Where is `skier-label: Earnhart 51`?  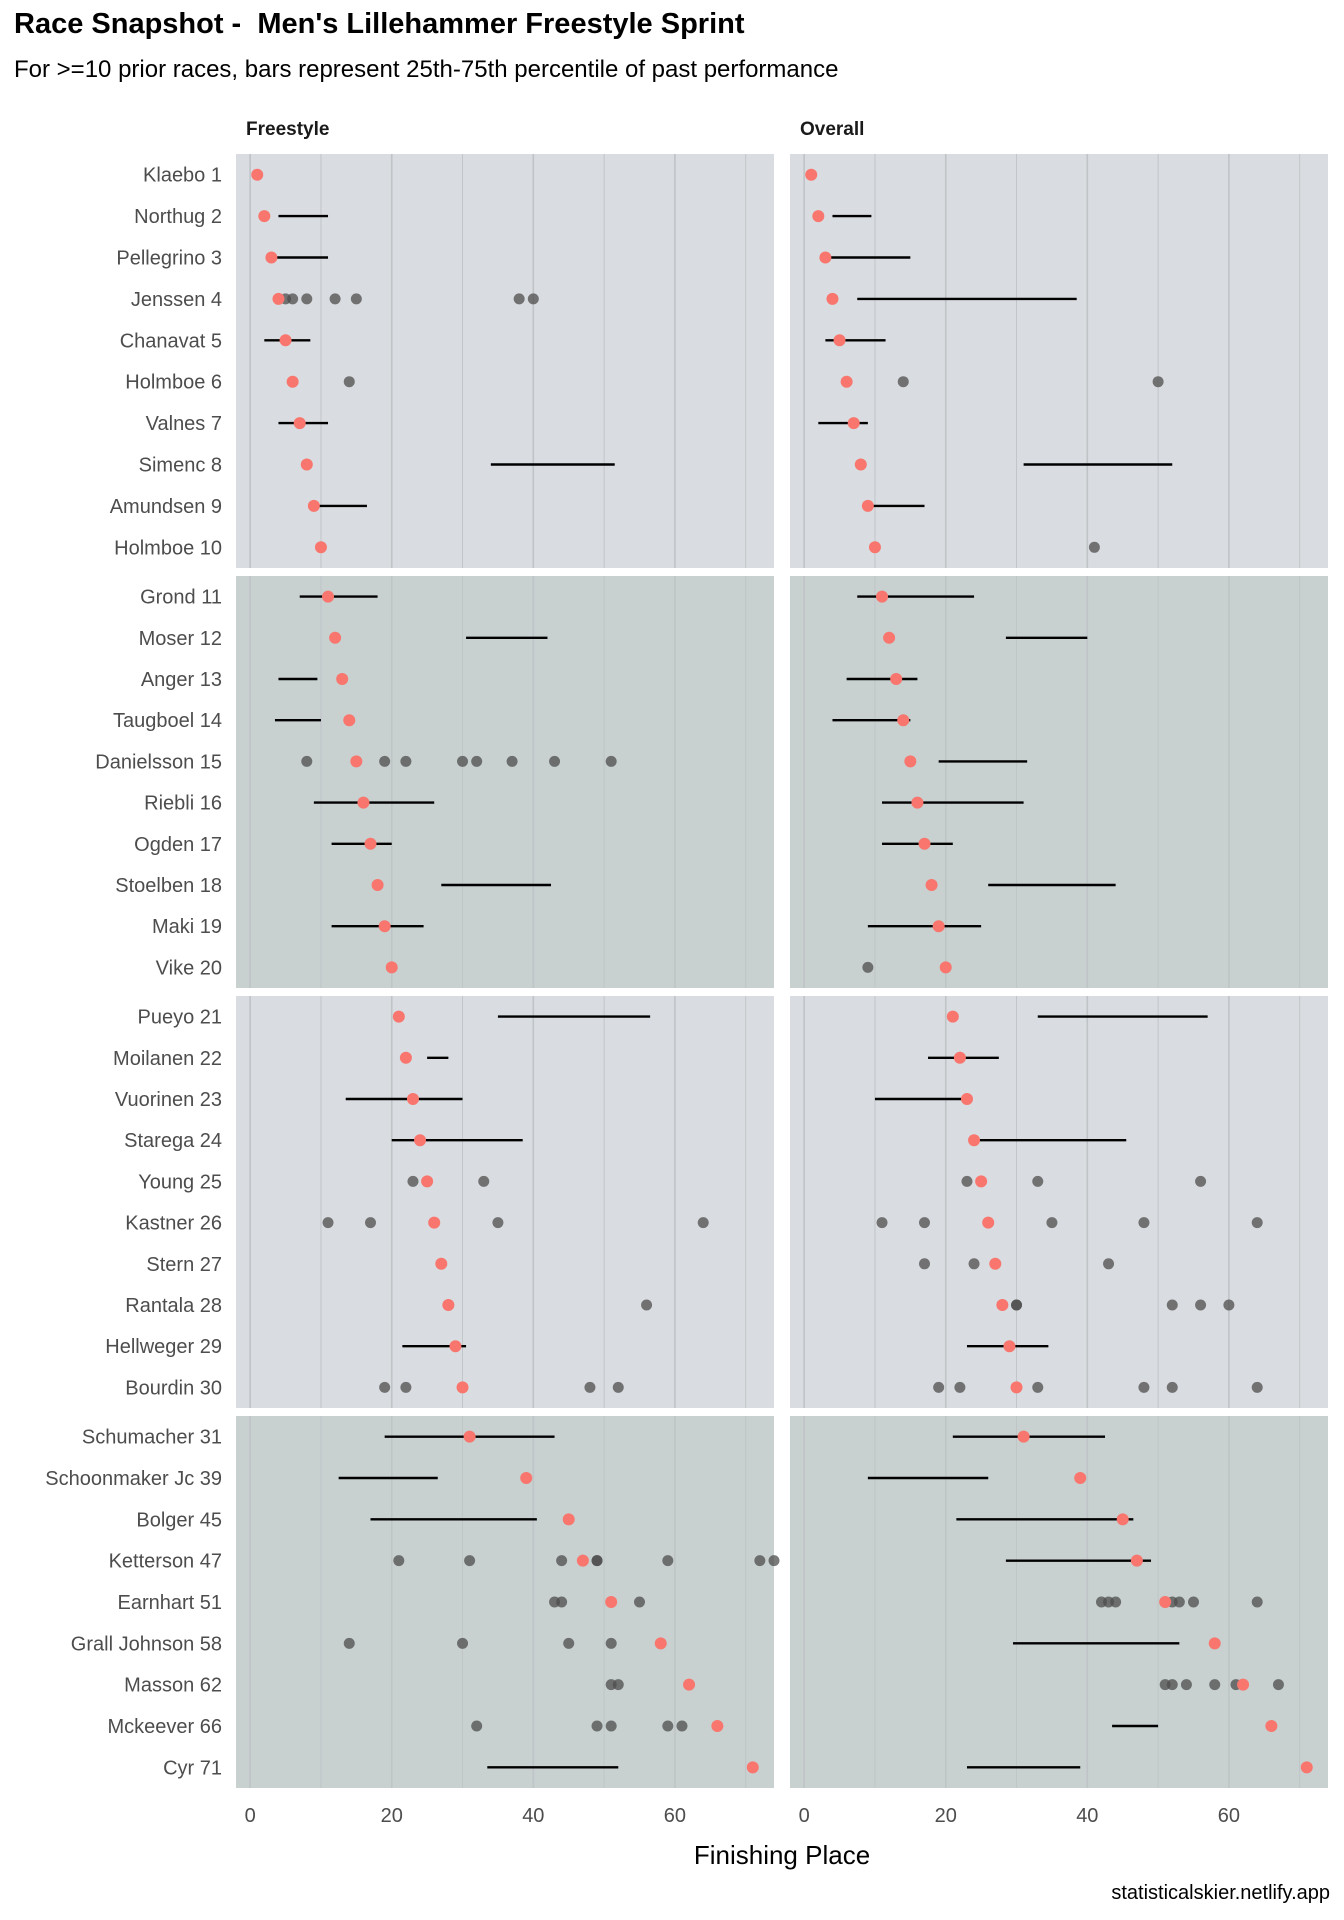
skier-label: Earnhart 51 is located at coordinates (169, 1603).